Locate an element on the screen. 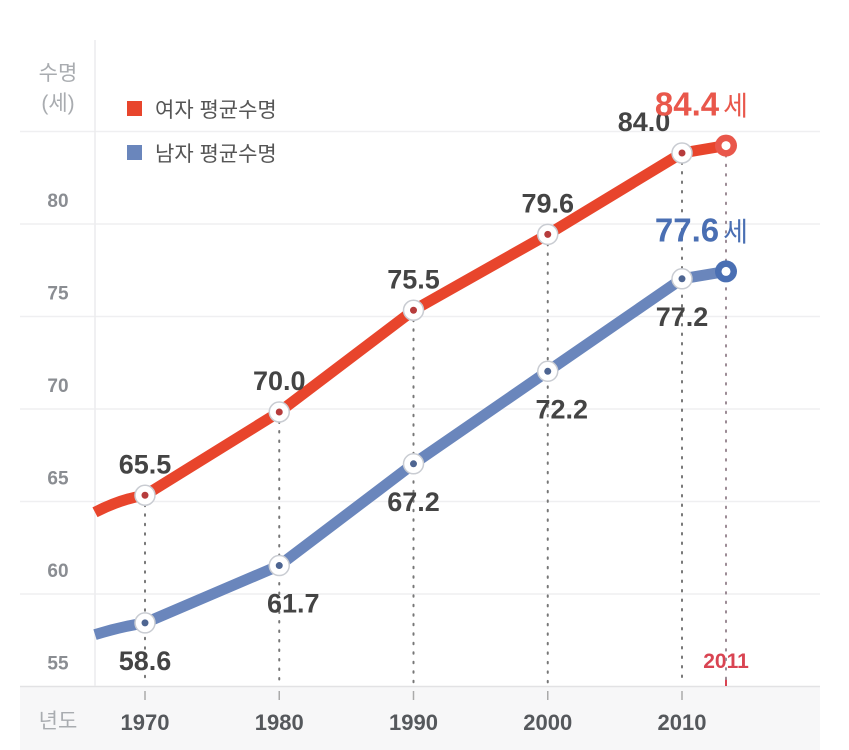  data-label: 84.0 is located at coordinates (644, 122).